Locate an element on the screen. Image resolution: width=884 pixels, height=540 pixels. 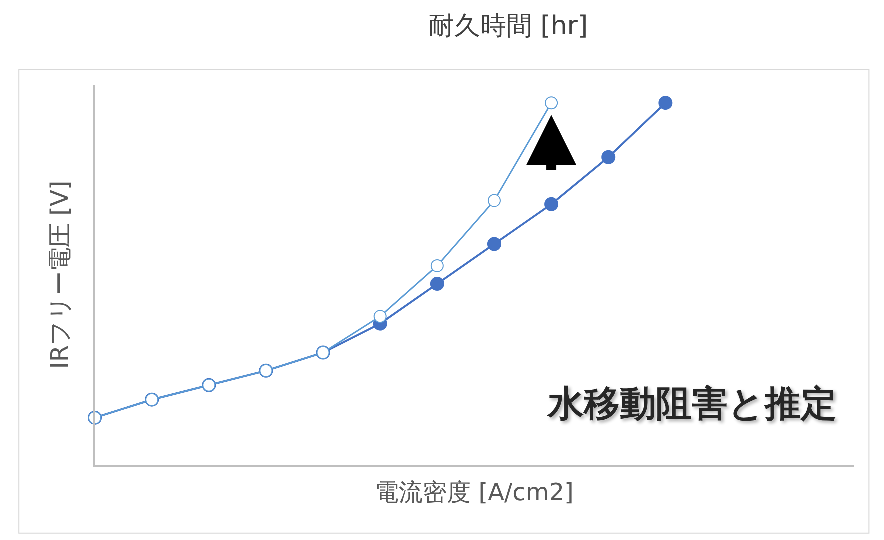
annotation: 水移動阻害と推定 is located at coordinates (692, 404).